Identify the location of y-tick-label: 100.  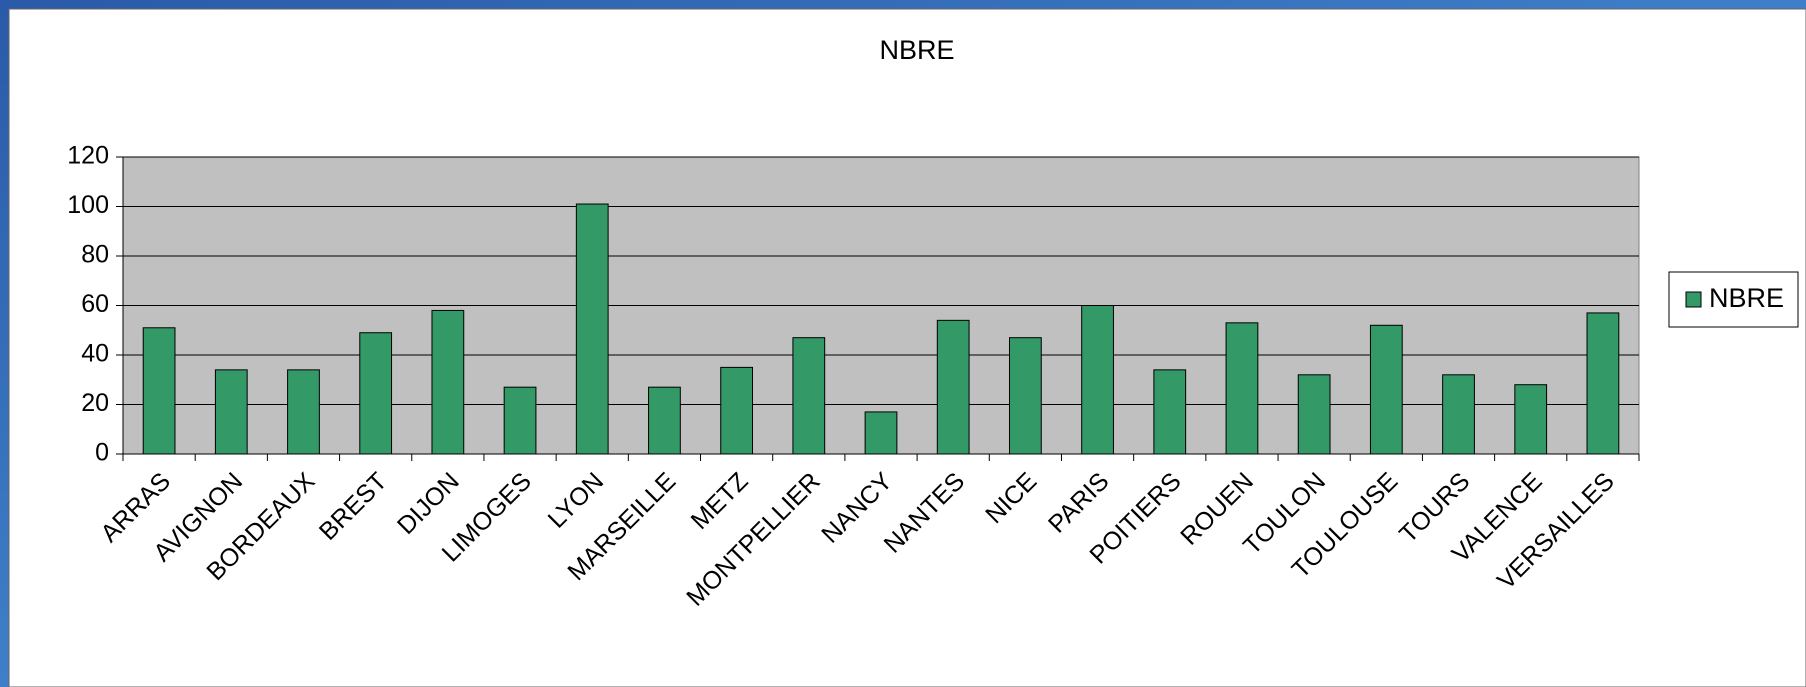
(88, 205).